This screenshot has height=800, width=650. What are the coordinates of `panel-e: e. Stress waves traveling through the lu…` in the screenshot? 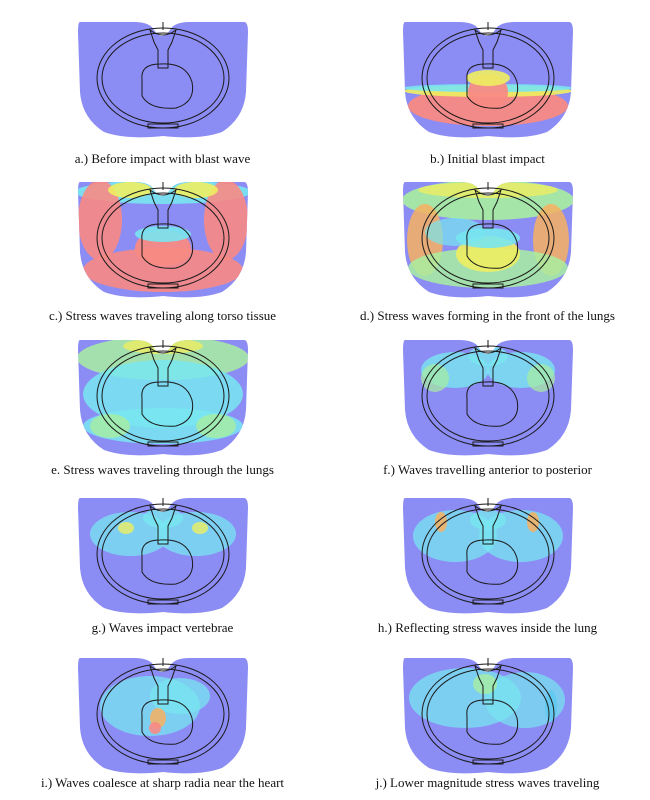 It's located at (162, 398).